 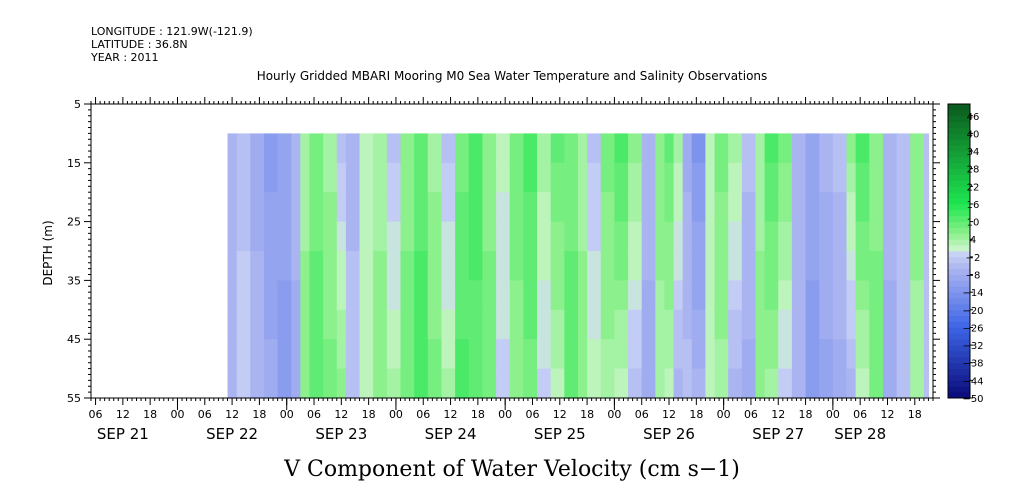 I want to click on colorbar: 46 40 34 28 22 16 10 4 −2 −8 −14 −20 −26 −32 −38 −44 −50, so click(x=965, y=254).